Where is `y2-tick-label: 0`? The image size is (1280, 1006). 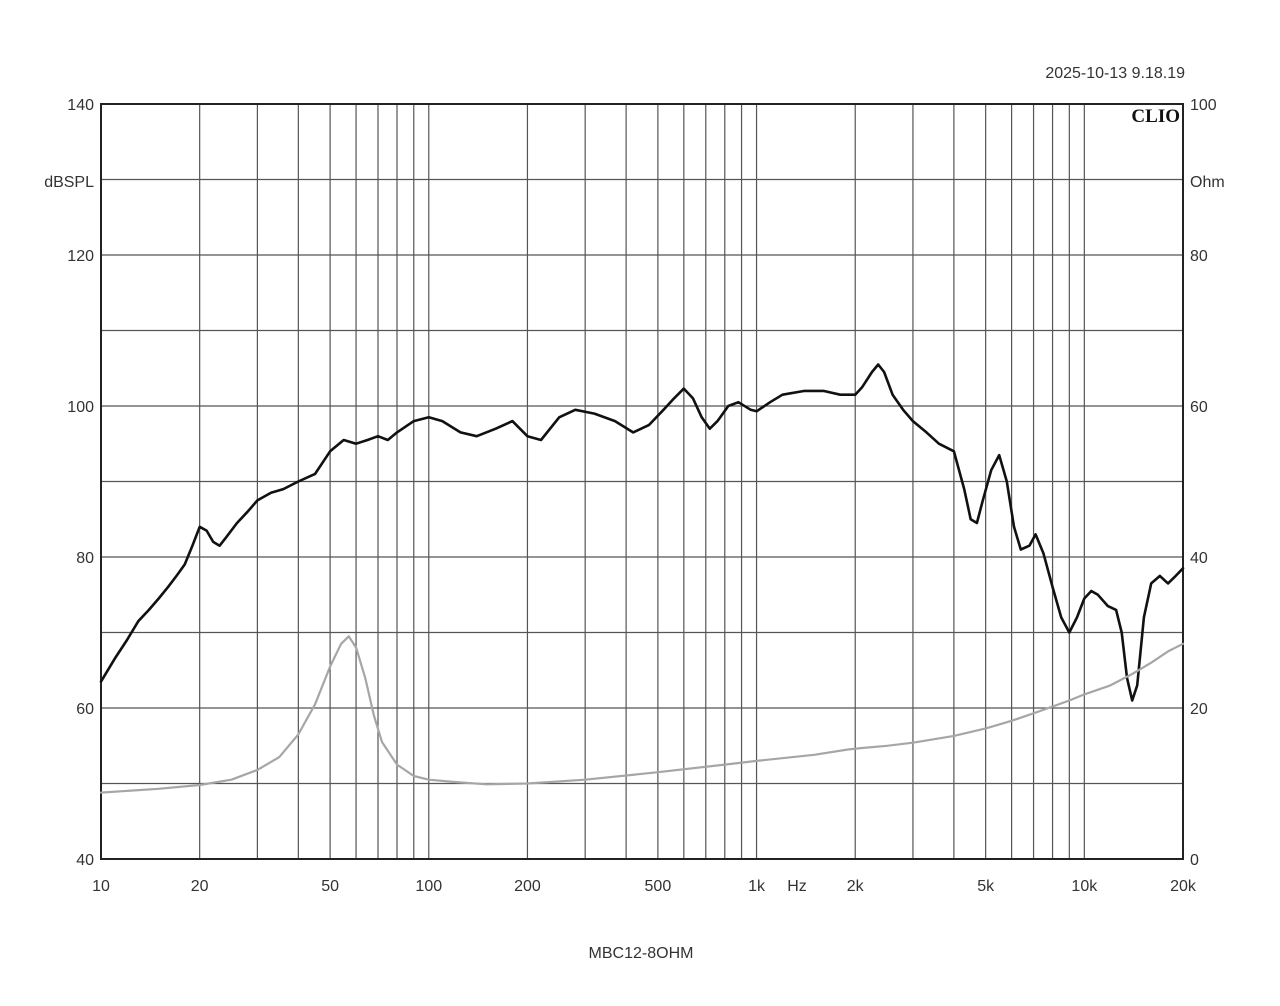 y2-tick-label: 0 is located at coordinates (1194, 860).